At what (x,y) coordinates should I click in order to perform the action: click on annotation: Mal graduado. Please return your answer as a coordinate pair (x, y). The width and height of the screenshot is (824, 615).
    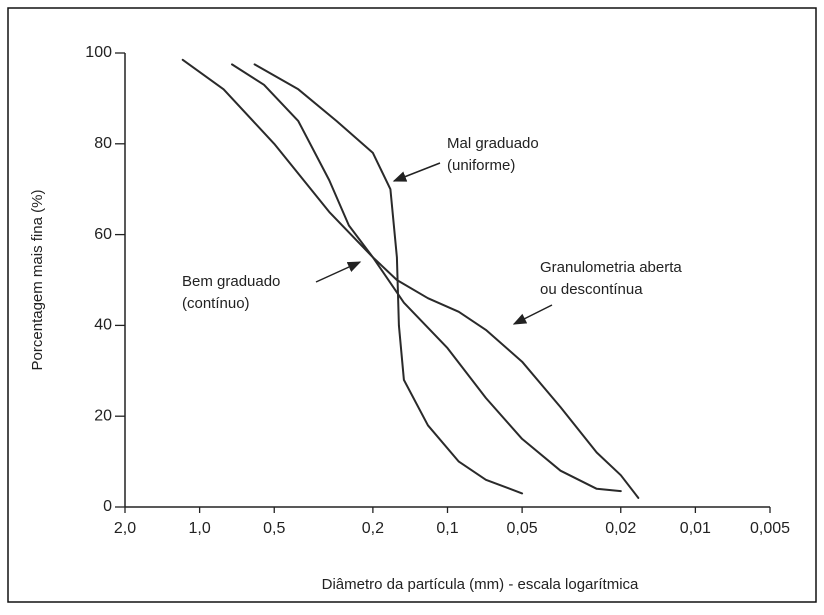
    Looking at the image, I should click on (493, 143).